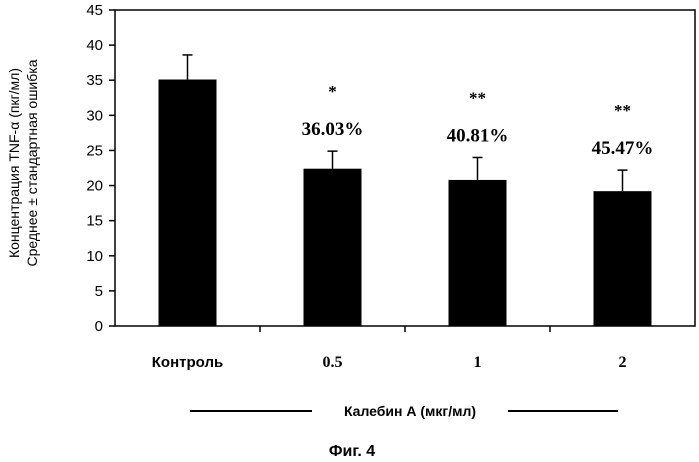 The image size is (699, 462). What do you see at coordinates (99, 291) in the screenshot?
I see `y-tick-label: 5` at bounding box center [99, 291].